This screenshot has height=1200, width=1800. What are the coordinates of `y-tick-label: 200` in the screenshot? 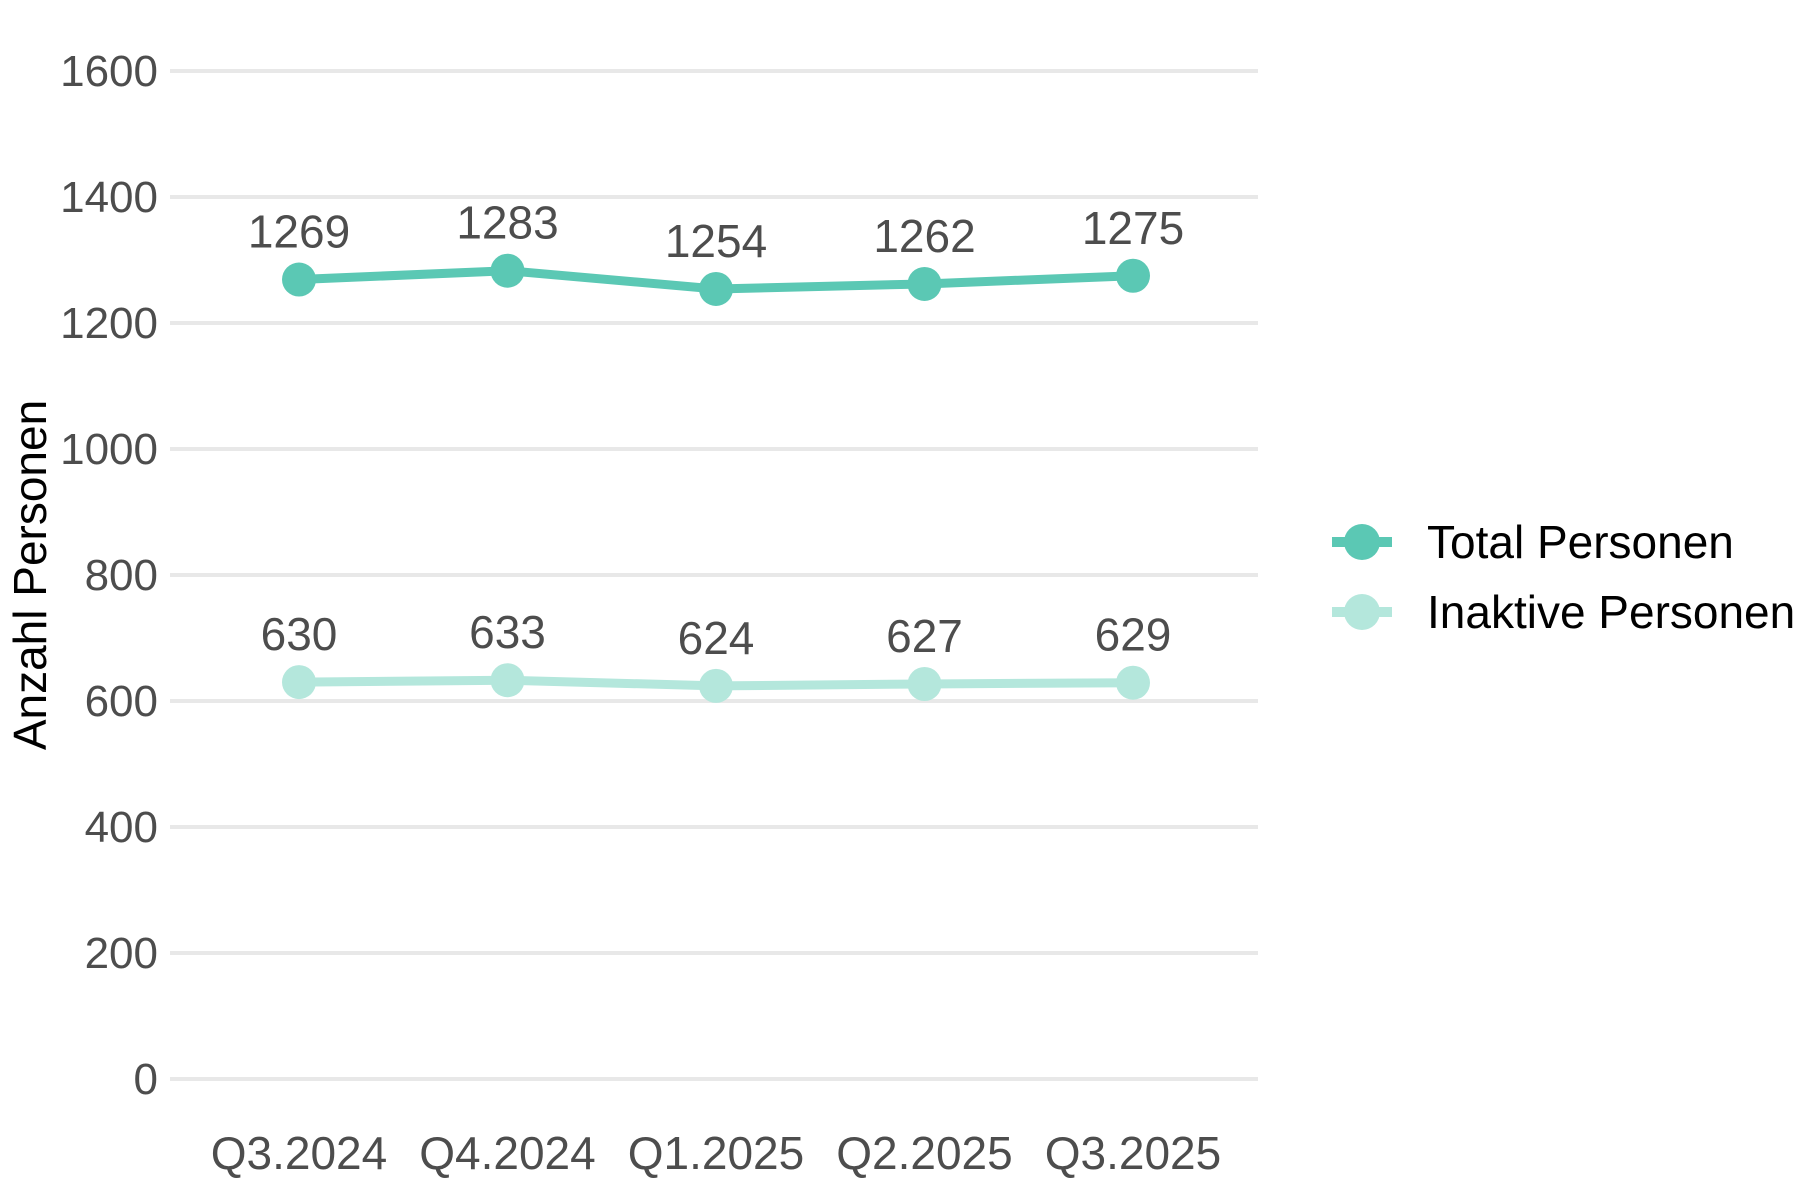 It's located at (121, 953).